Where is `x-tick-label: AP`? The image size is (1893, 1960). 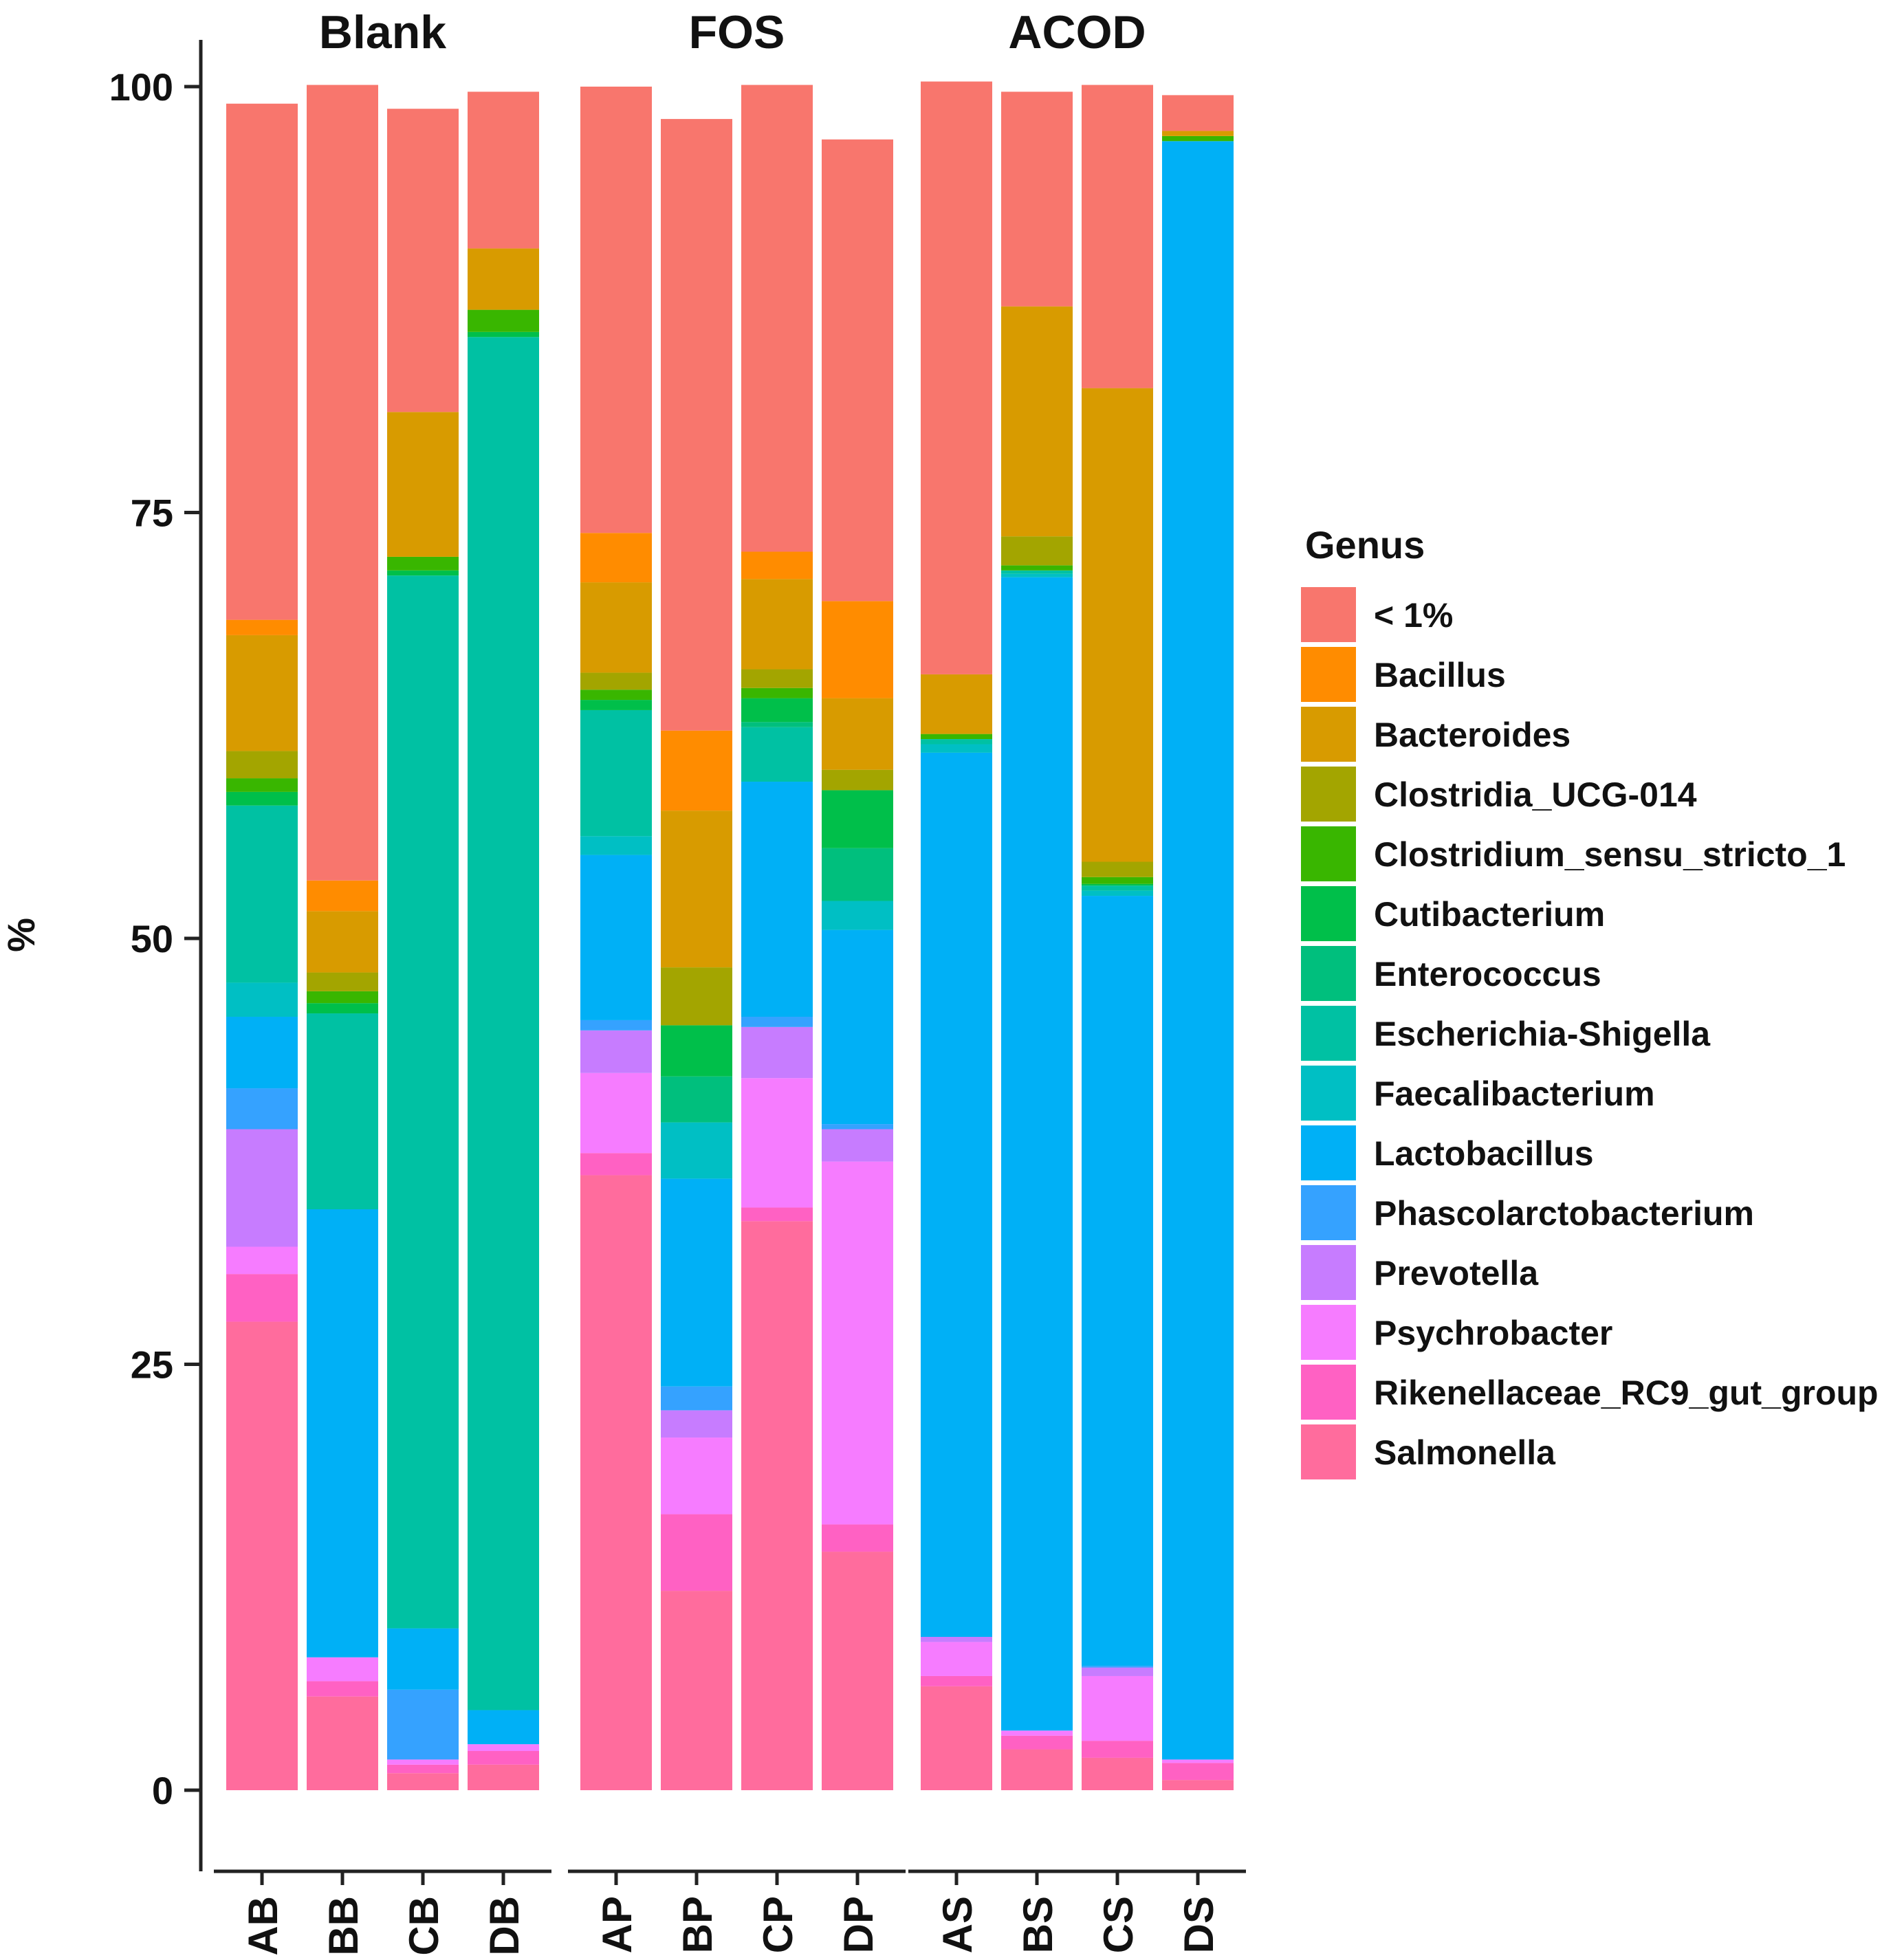
x-tick-label: AP is located at coordinates (617, 1925).